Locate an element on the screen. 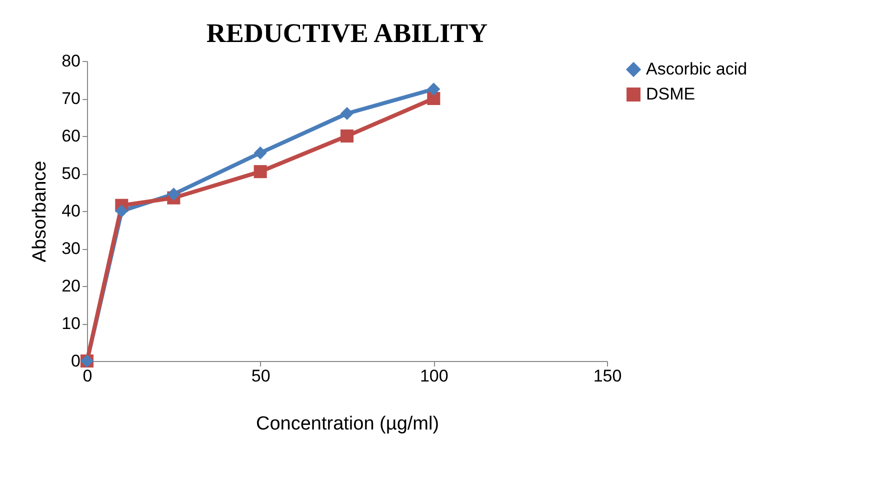 This screenshot has width=888, height=499. x-tick-label: 0 is located at coordinates (87, 376).